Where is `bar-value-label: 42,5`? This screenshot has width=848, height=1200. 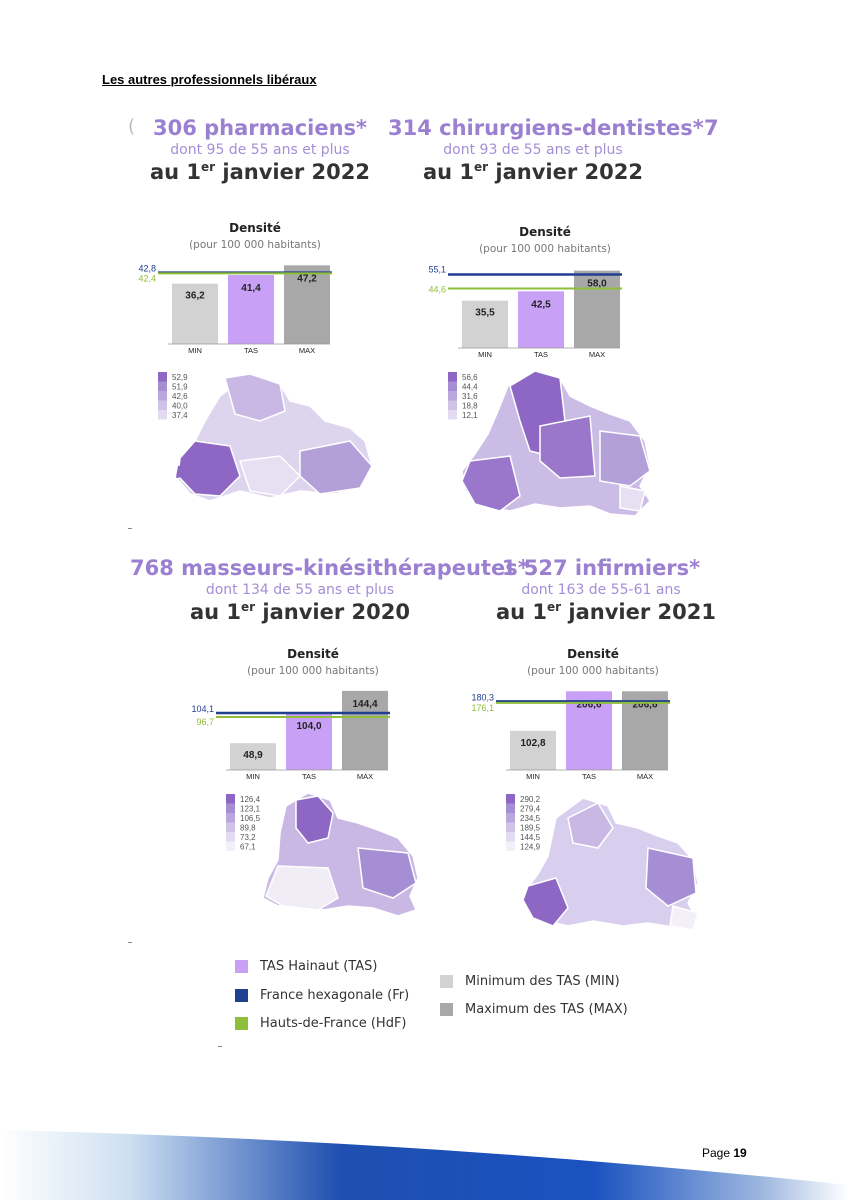 bar-value-label: 42,5 is located at coordinates (541, 304).